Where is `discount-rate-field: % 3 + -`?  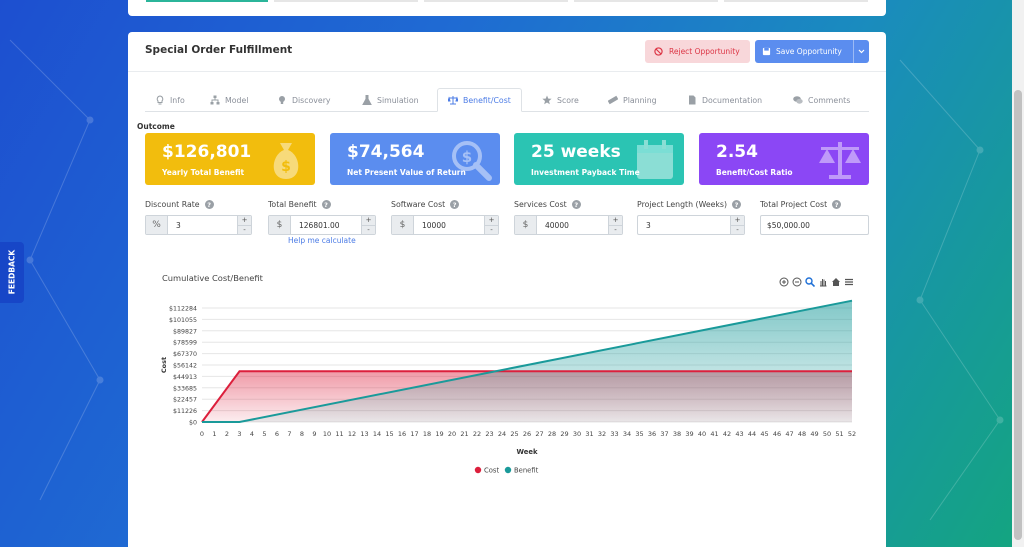
discount-rate-field: % 3 + - is located at coordinates (198, 225).